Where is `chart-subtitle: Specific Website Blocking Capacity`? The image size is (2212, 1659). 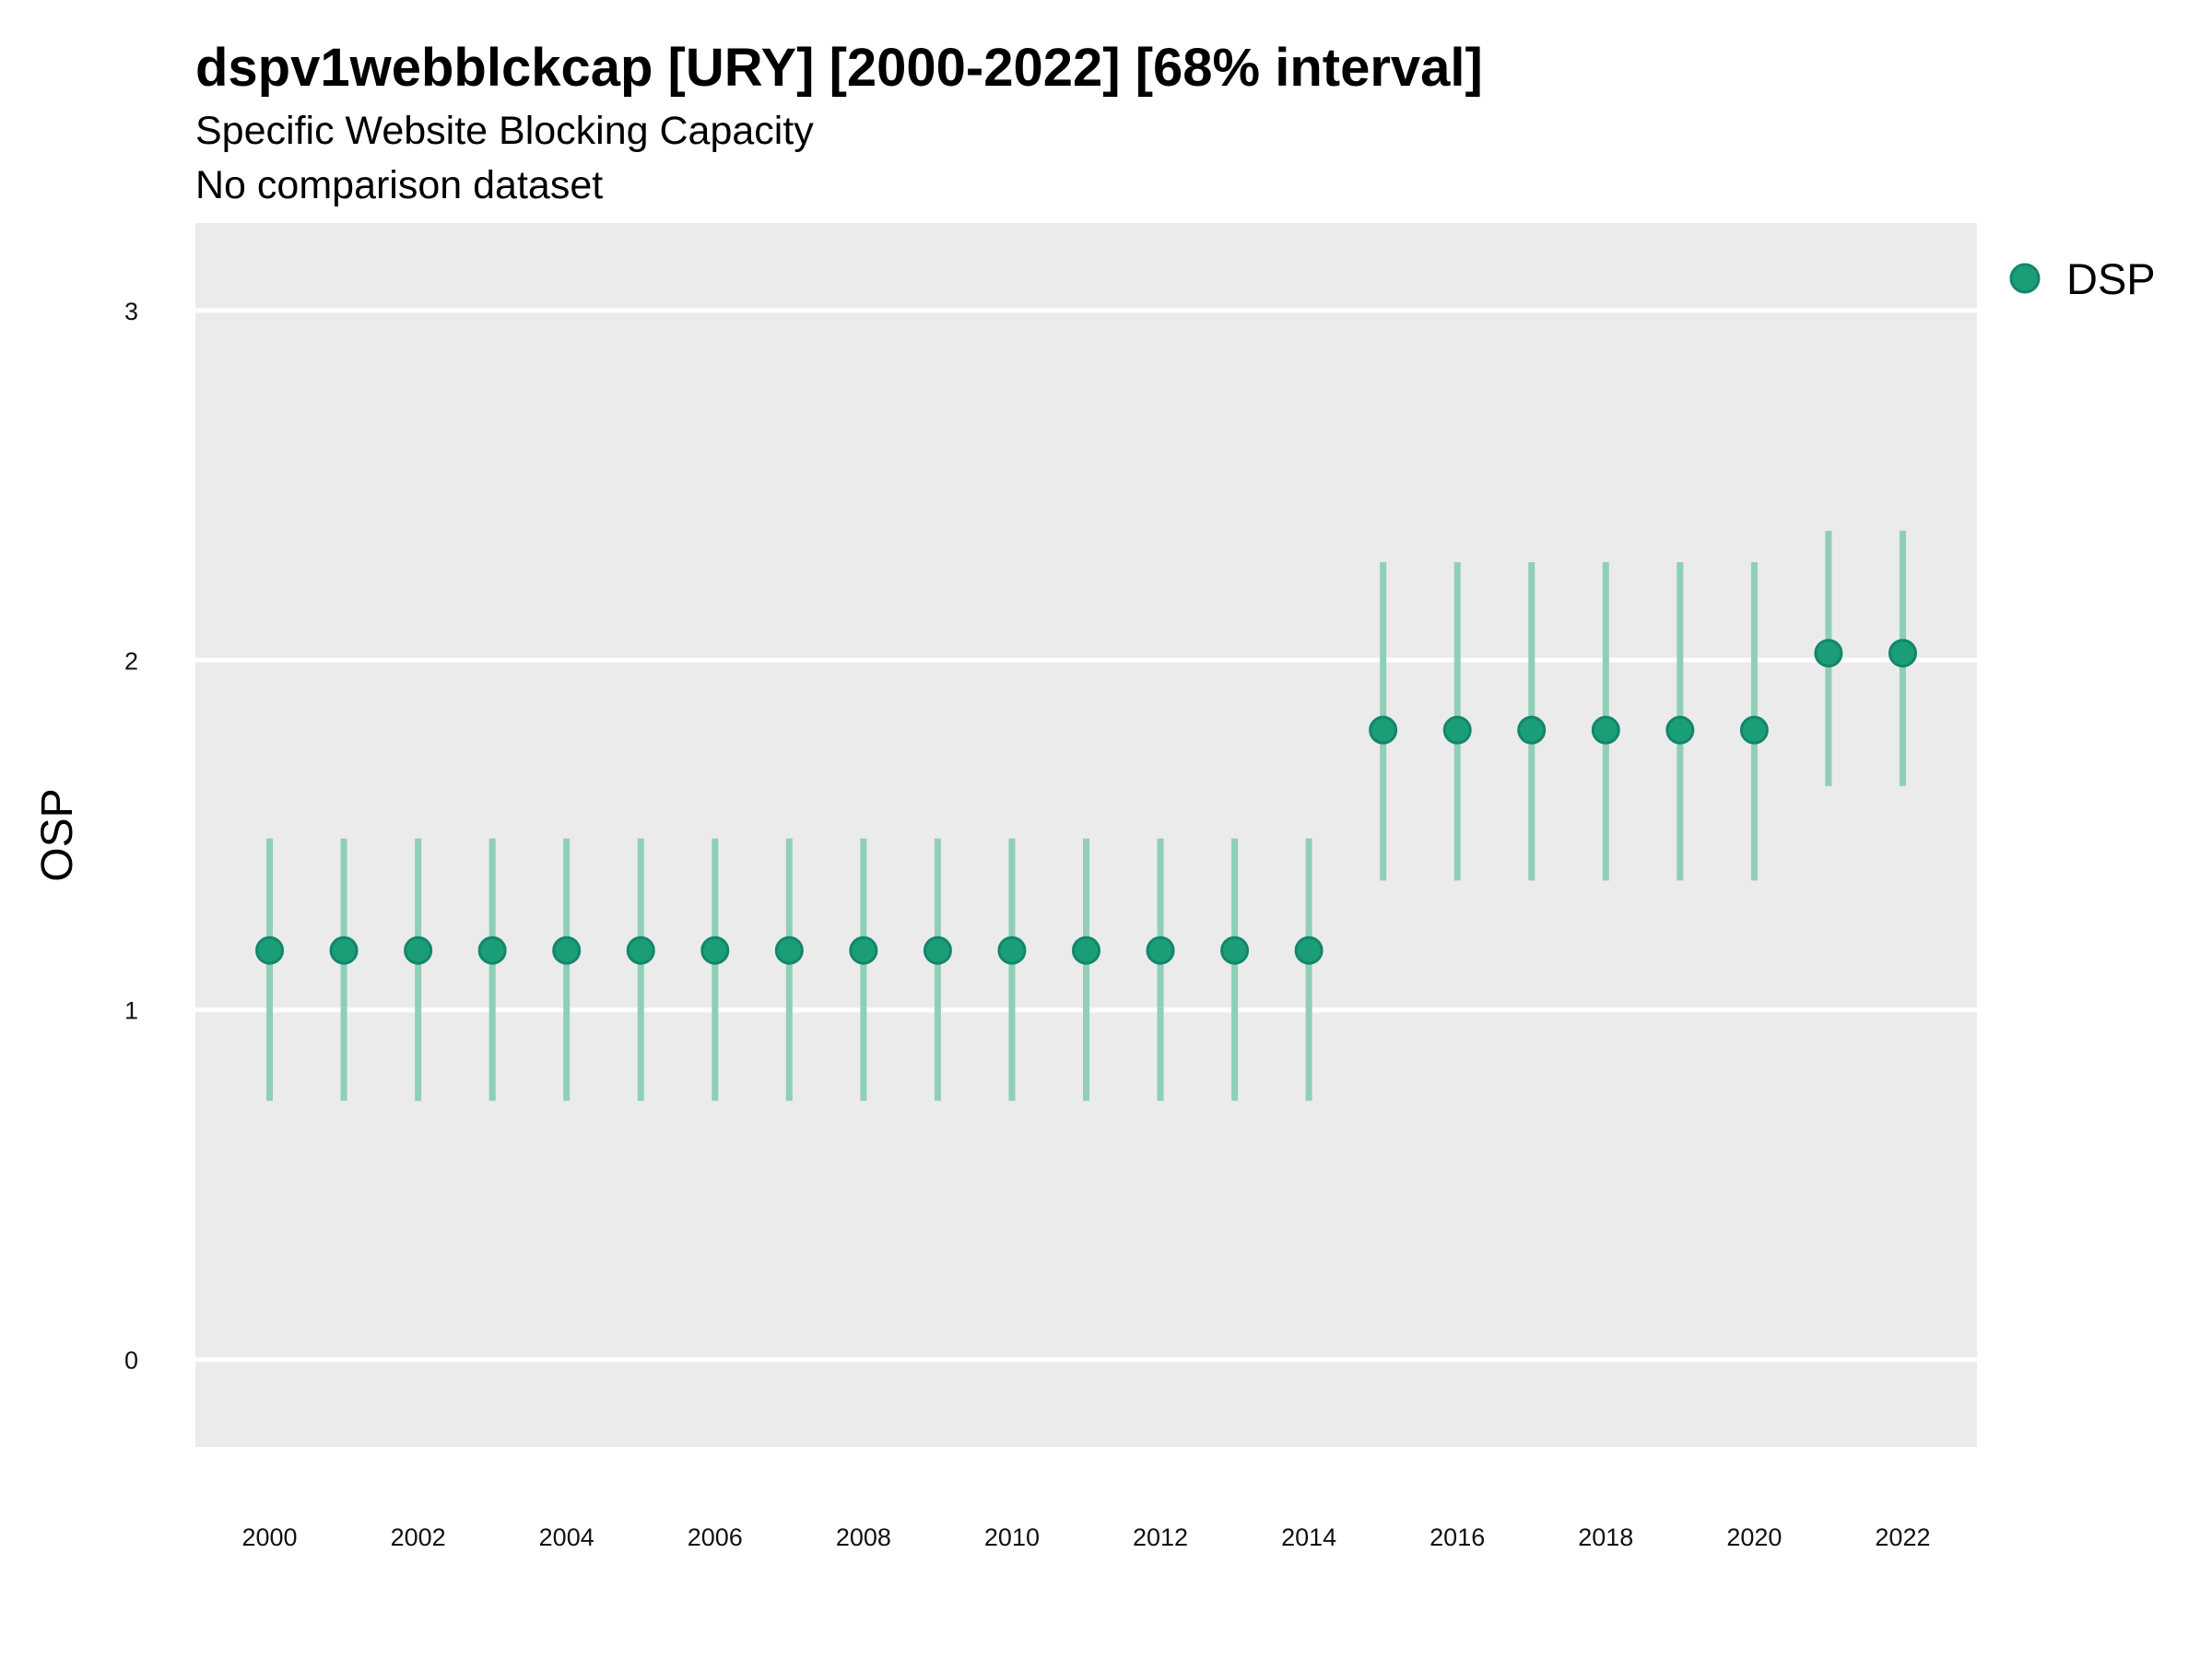
chart-subtitle: Specific Website Blocking Capacity is located at coordinates (504, 131).